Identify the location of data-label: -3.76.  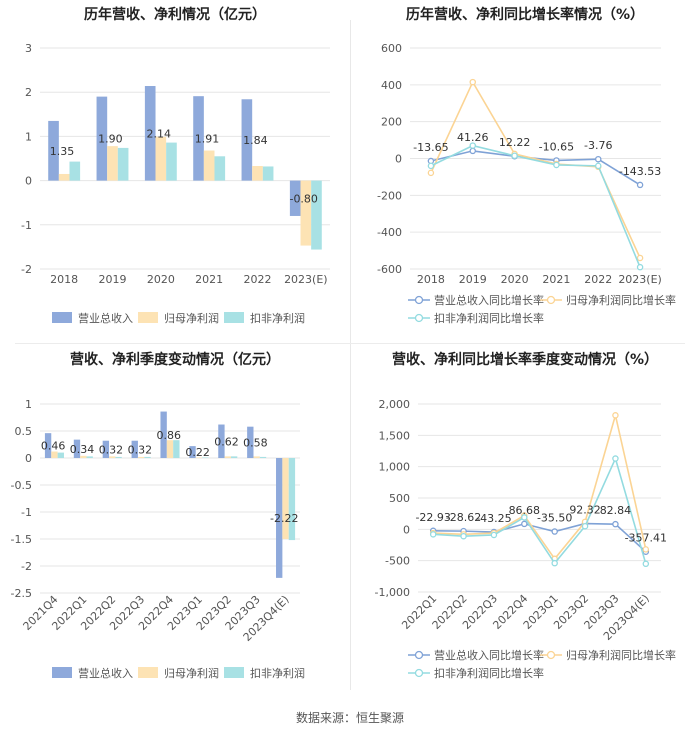
(598, 145).